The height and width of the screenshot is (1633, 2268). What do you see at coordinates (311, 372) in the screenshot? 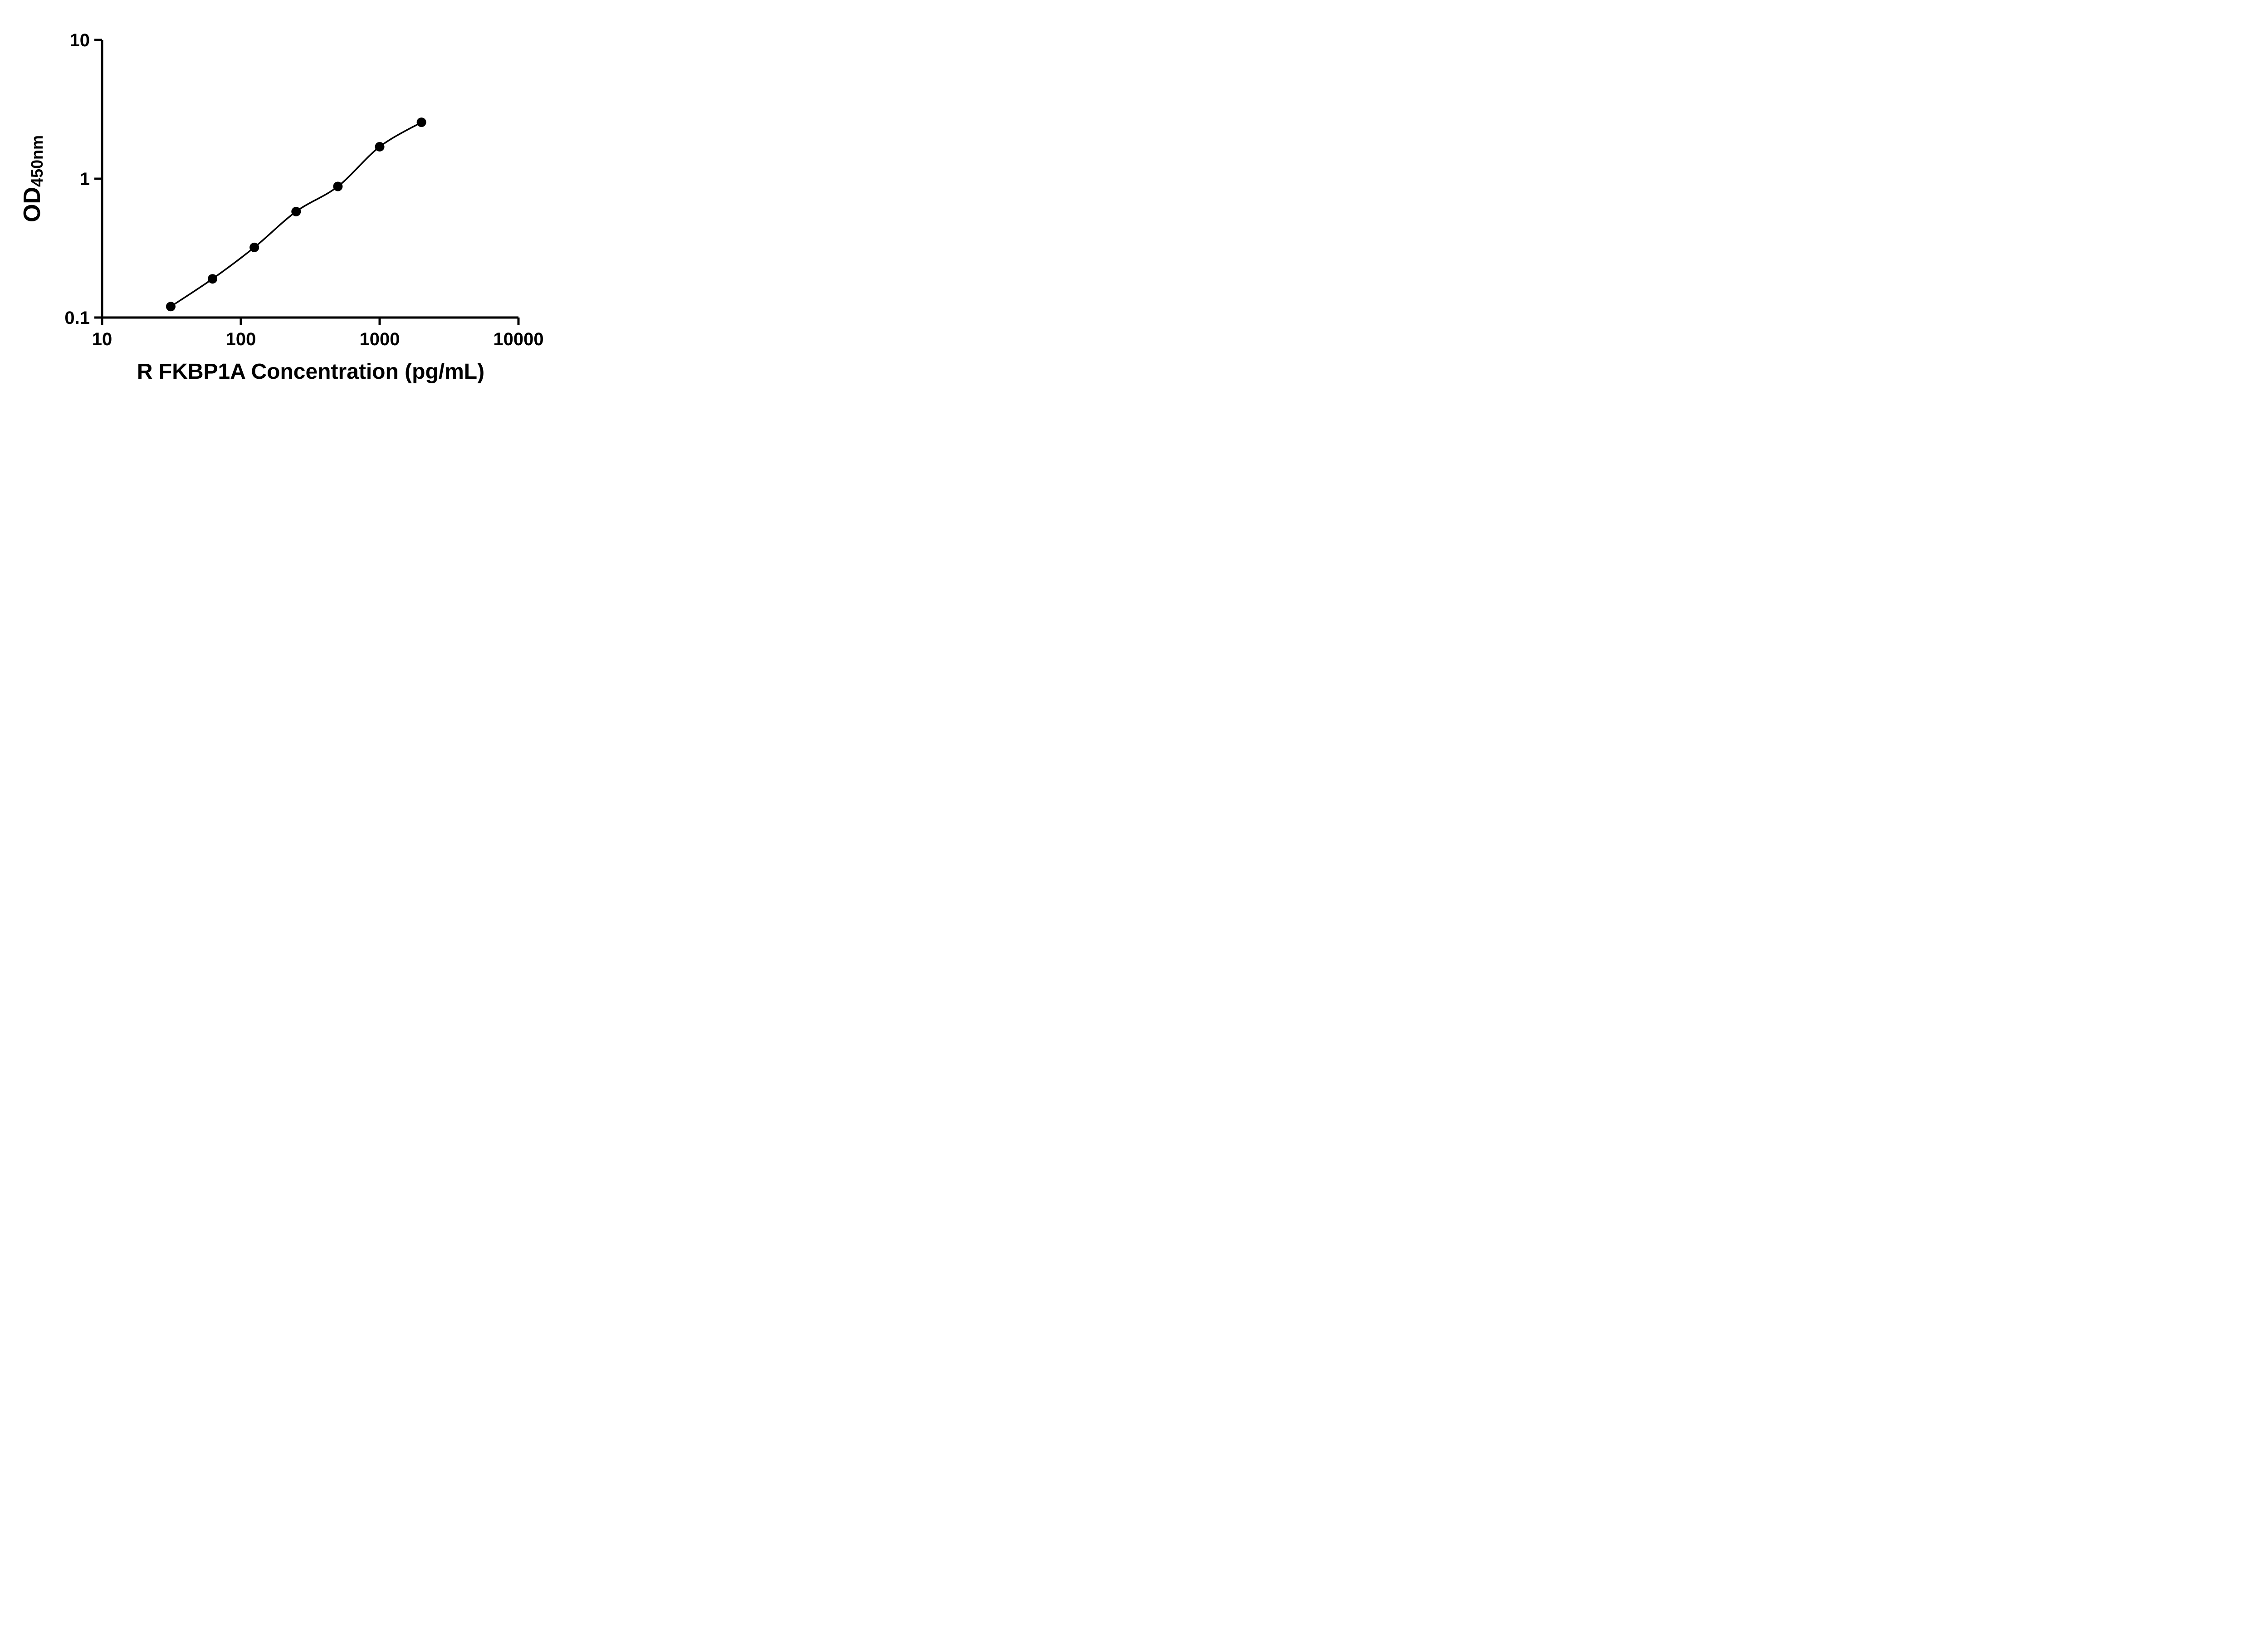
I see `x-axis-title: R FKBP1A Concentration (pg/mL)` at bounding box center [311, 372].